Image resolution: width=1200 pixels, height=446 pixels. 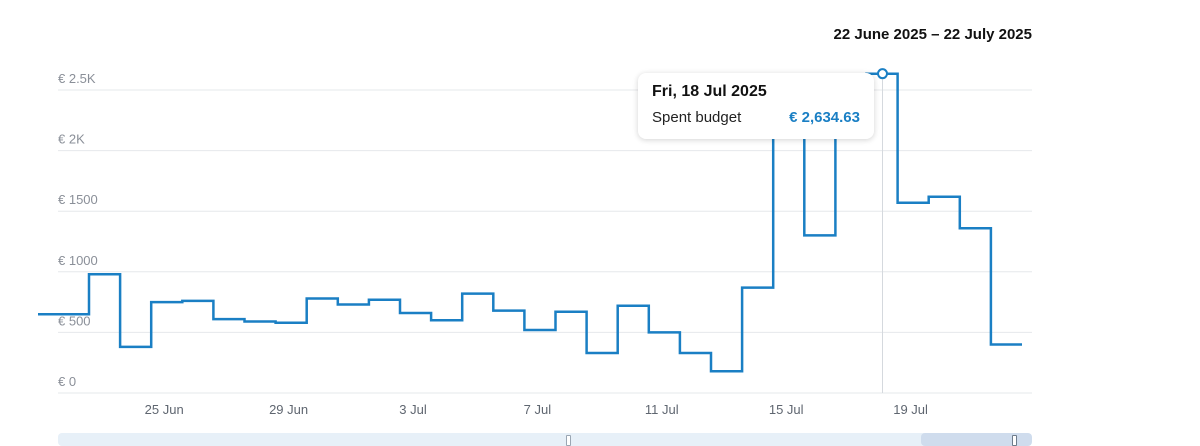 I want to click on x-tick-label: 19 Jul, so click(x=910, y=409).